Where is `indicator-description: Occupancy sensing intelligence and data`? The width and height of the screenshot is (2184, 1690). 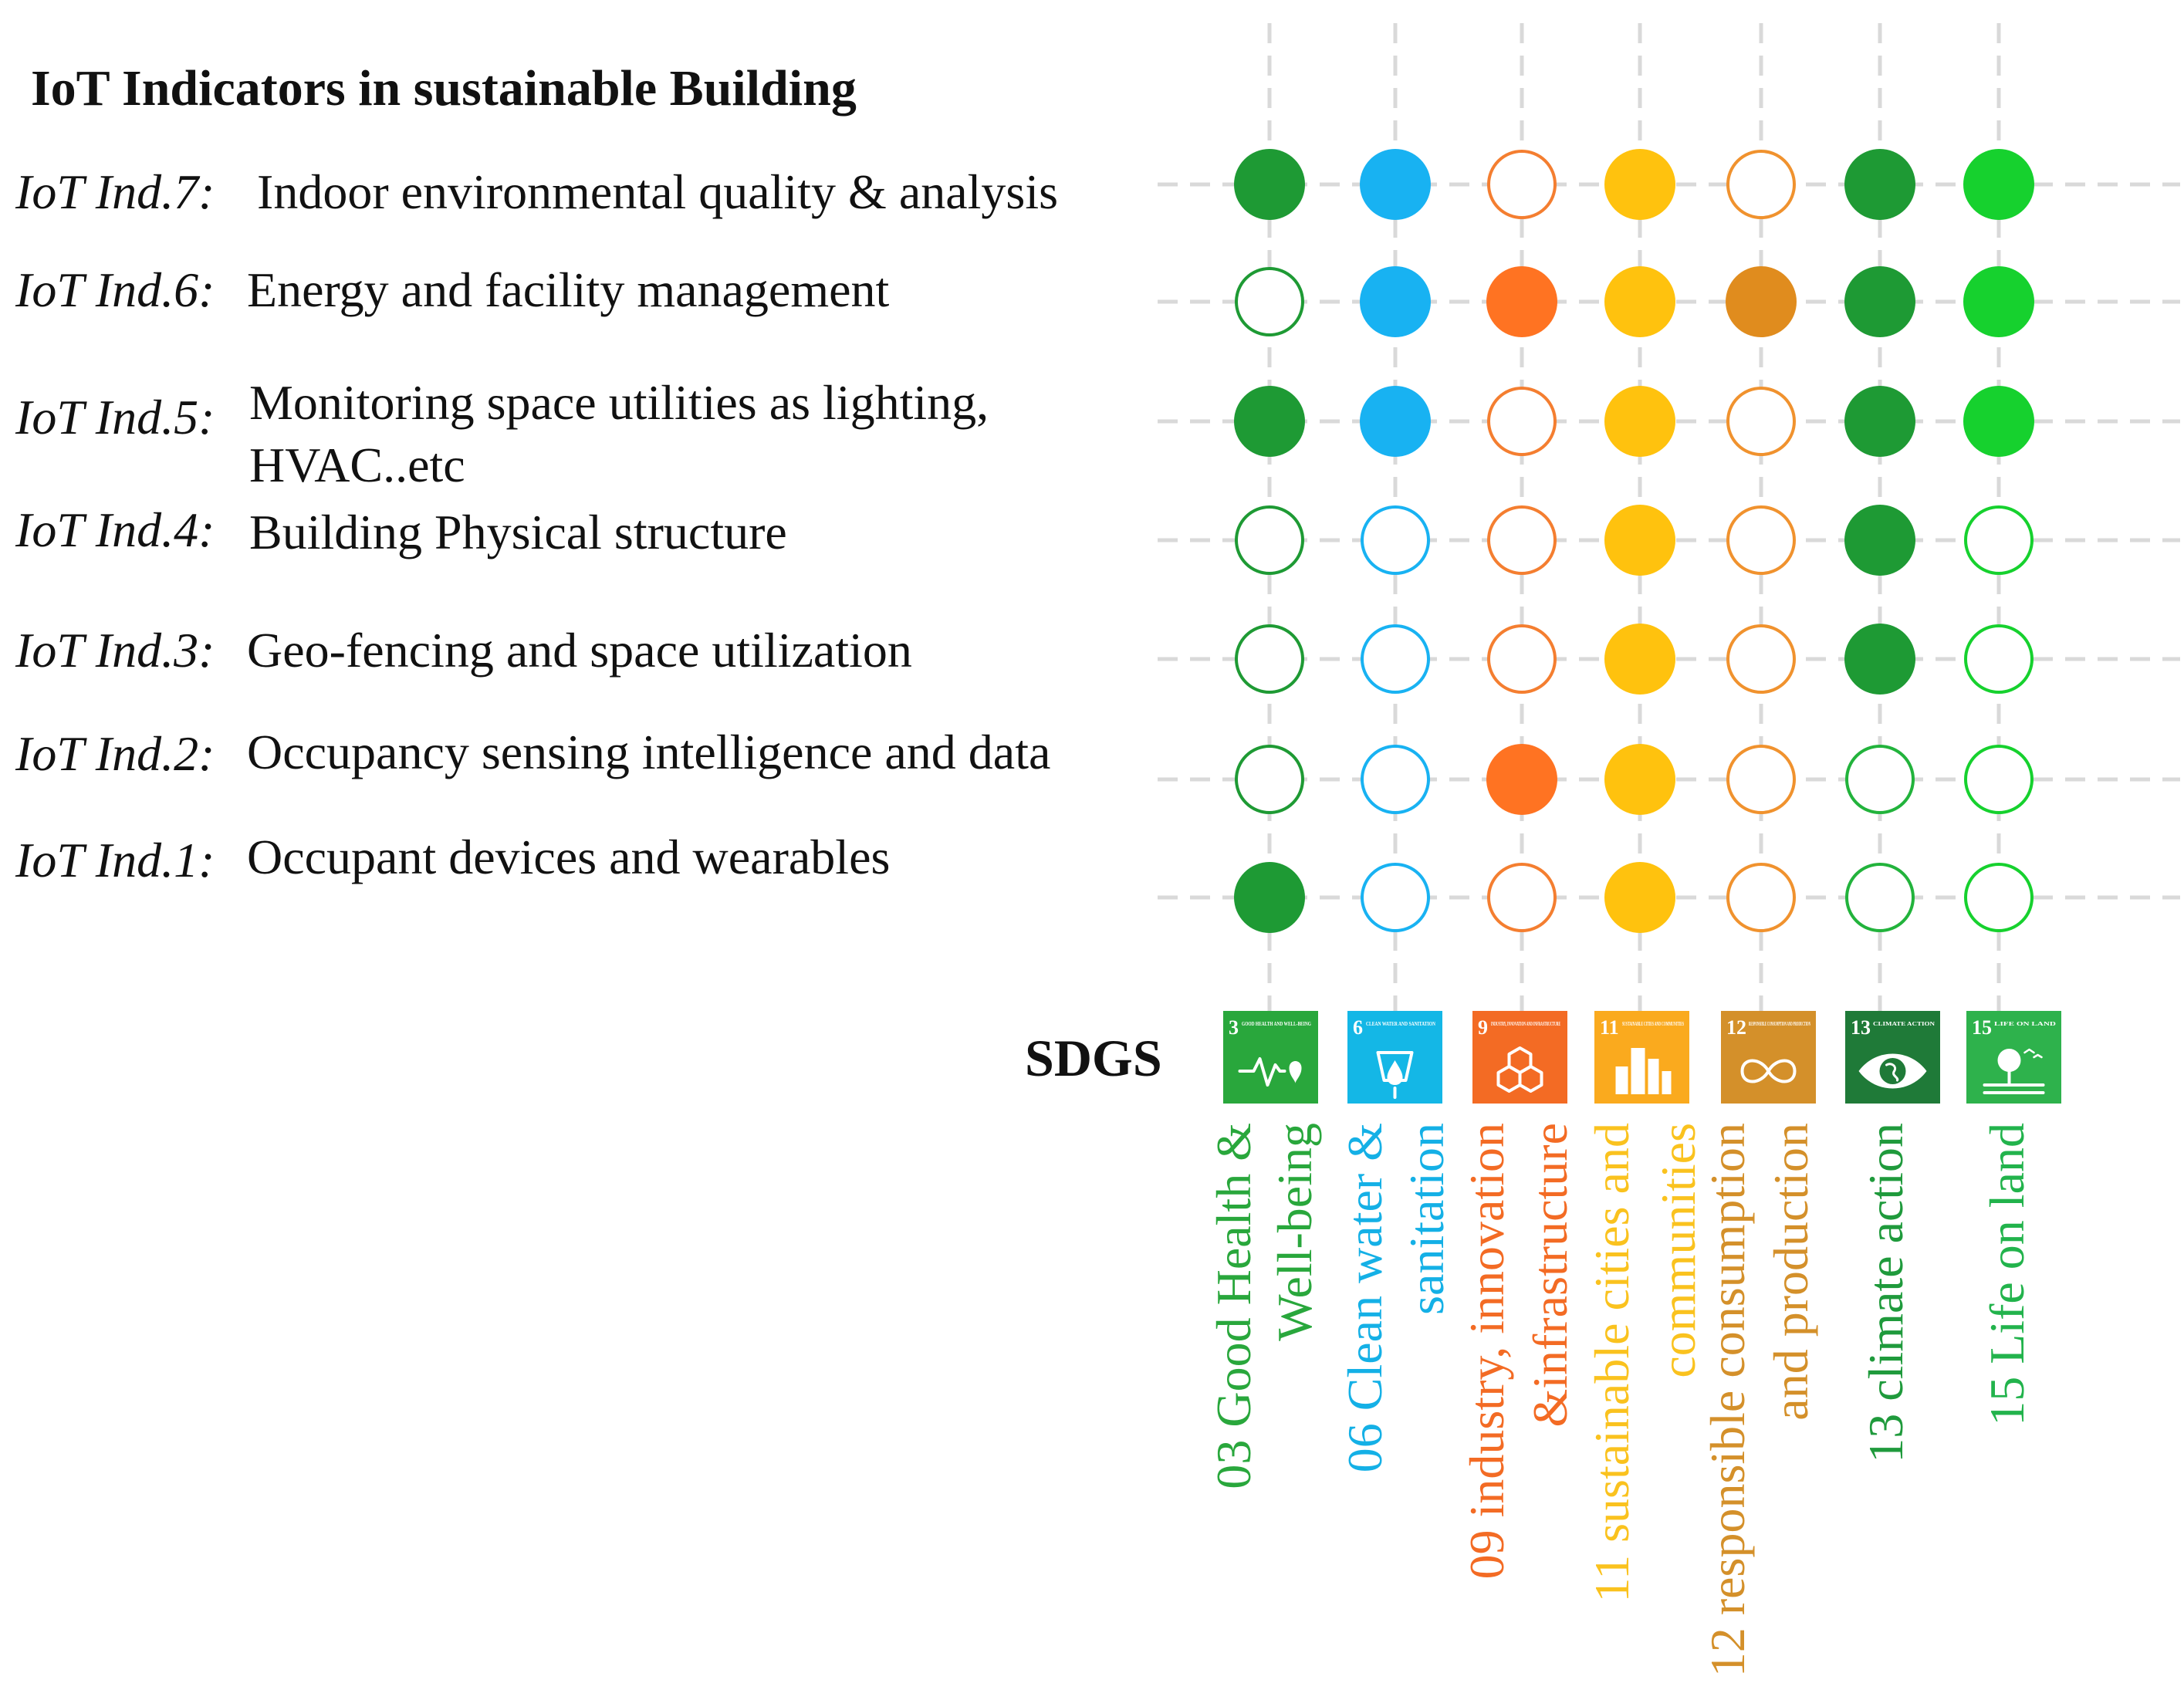
indicator-description: Occupancy sensing intelligence and data is located at coordinates (648, 752).